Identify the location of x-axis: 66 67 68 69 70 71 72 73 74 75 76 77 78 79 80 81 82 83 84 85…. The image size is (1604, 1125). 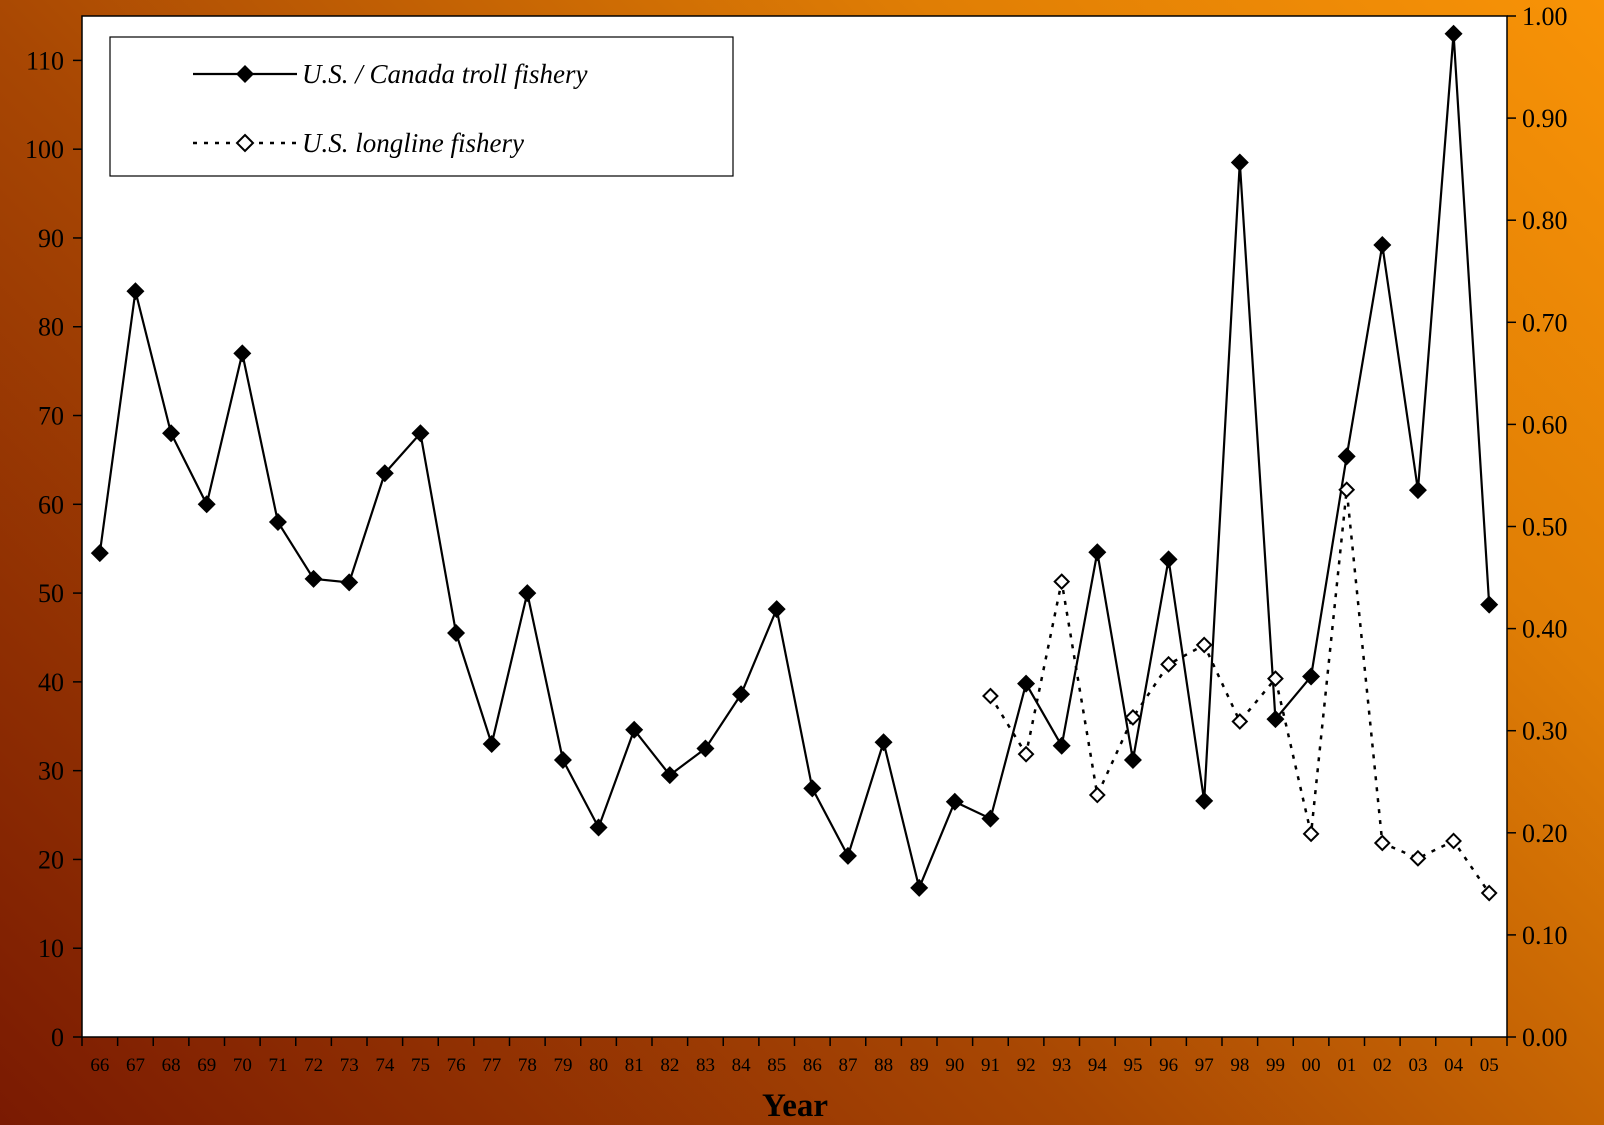
(794, 1056).